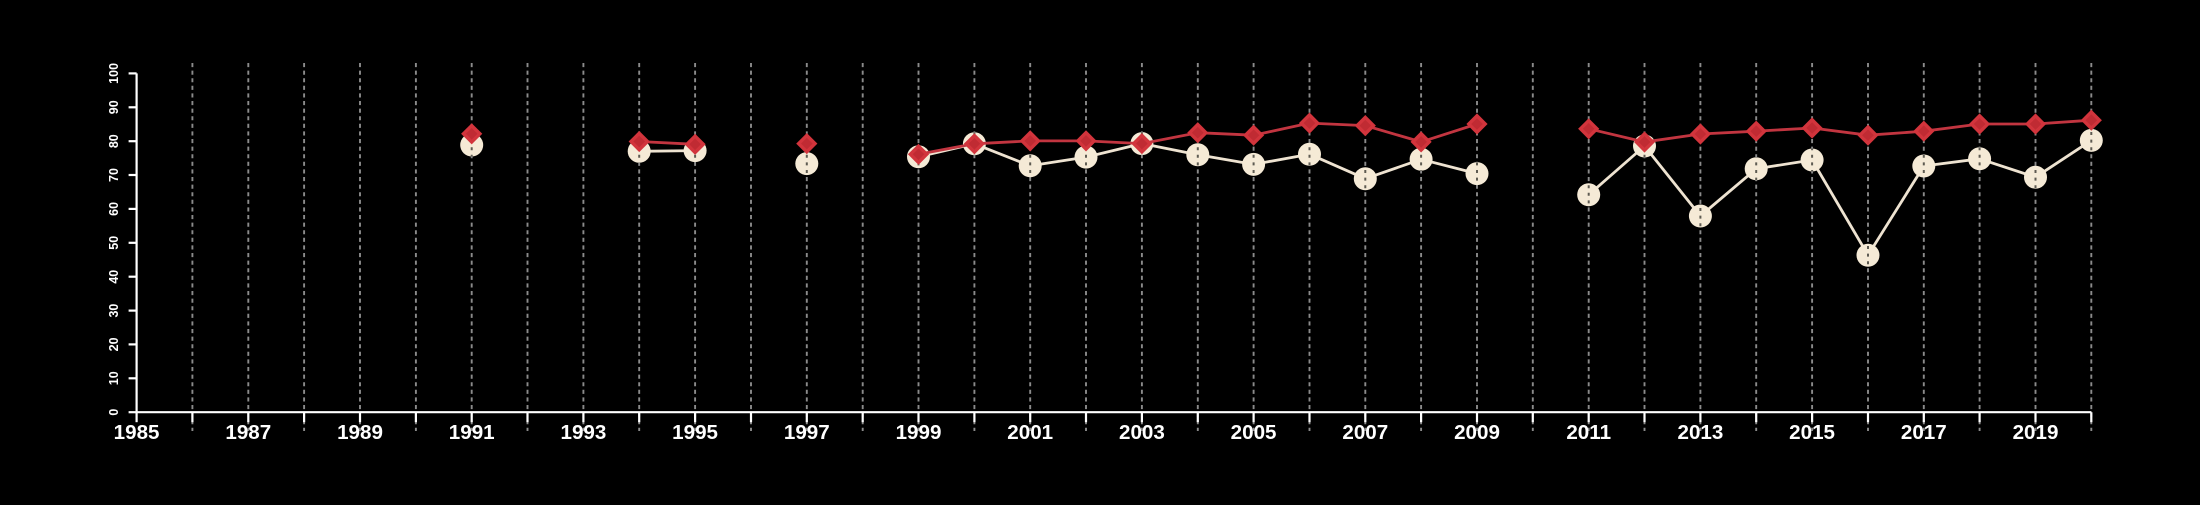  Describe the element at coordinates (472, 432) in the screenshot. I see `svg-text: 1991` at that location.